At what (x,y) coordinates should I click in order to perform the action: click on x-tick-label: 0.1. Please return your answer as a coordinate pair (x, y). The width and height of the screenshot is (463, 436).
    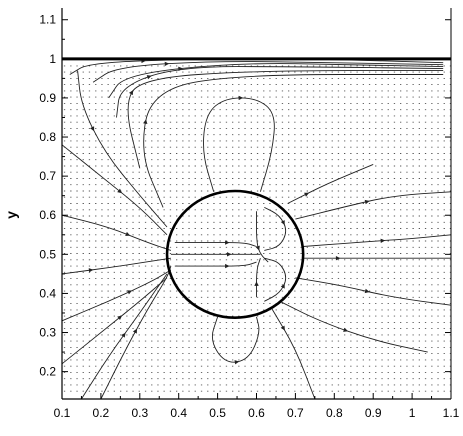
    Looking at the image, I should click on (62, 413).